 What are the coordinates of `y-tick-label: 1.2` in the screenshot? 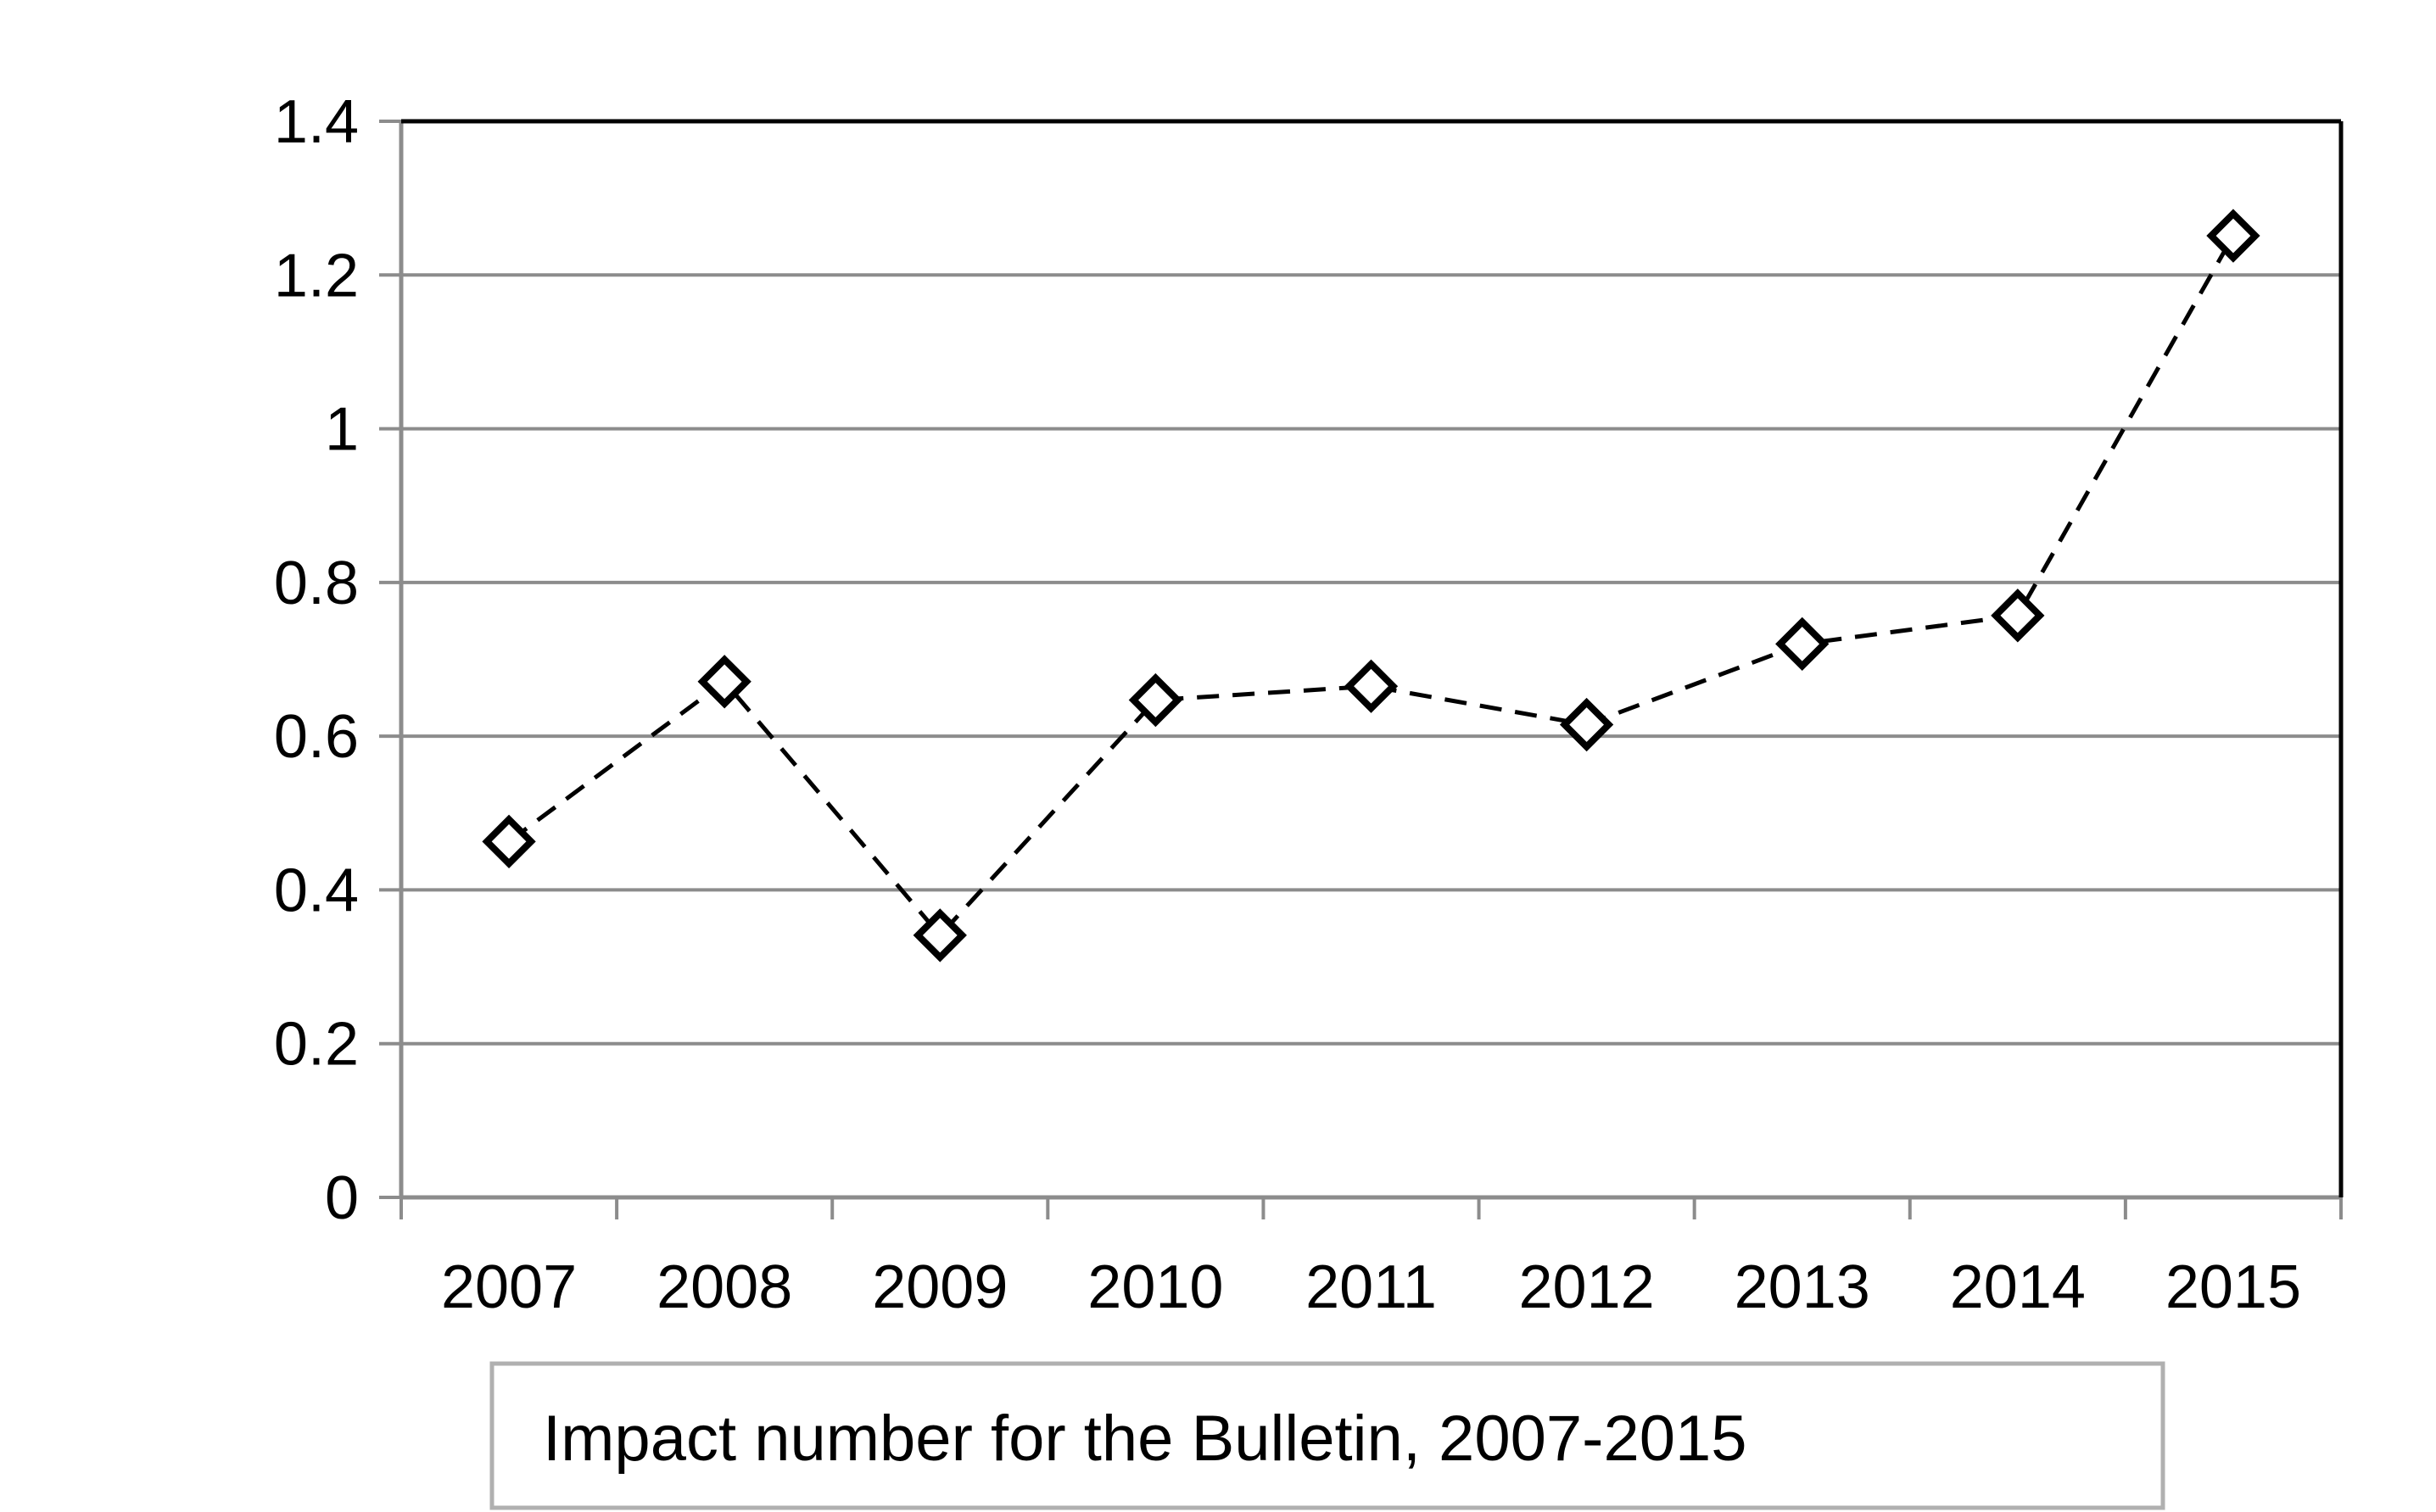 It's located at (316, 276).